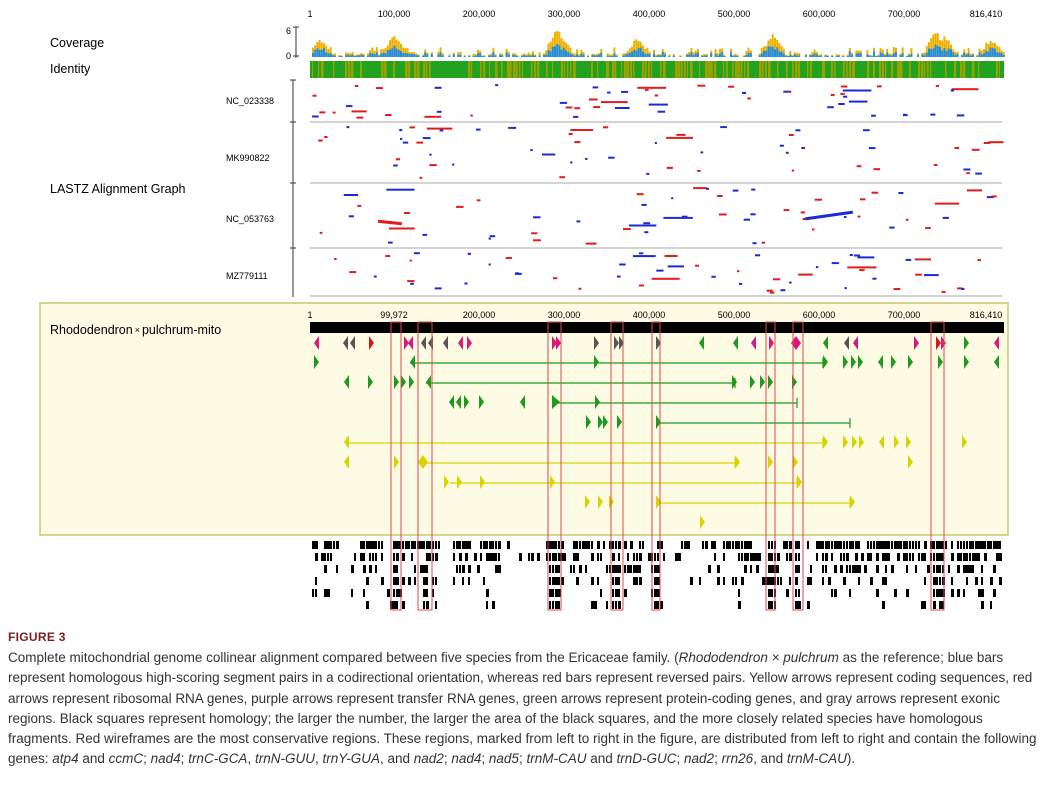  I want to click on species-label: MK990822, so click(248, 158).